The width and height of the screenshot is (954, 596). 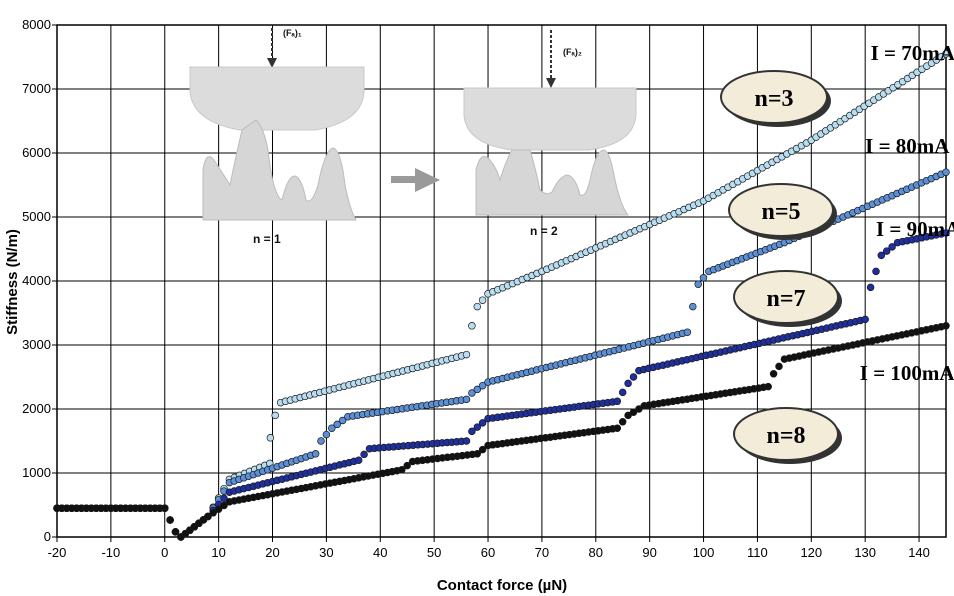 I want to click on y-tick-label: 1000, so click(x=36, y=472).